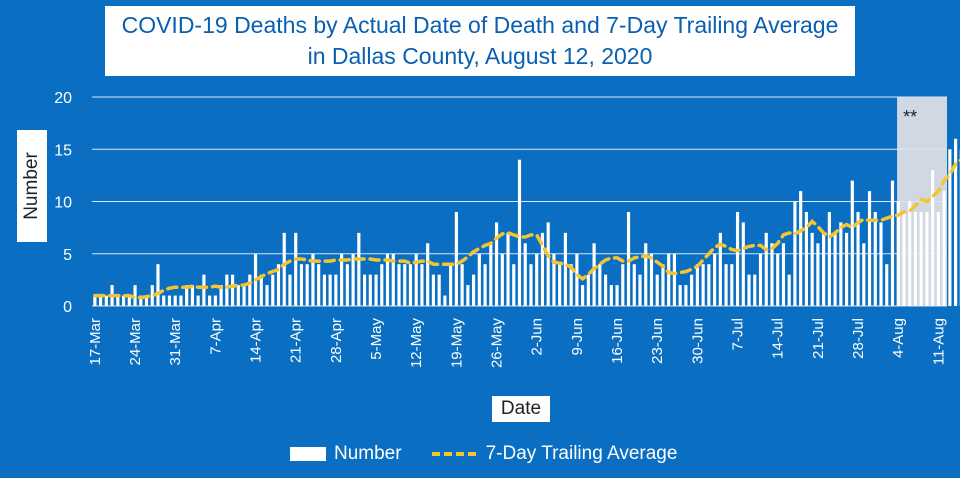 Image resolution: width=960 pixels, height=478 pixels. What do you see at coordinates (738, 334) in the screenshot?
I see `x-tick-label: 7-Jul` at bounding box center [738, 334].